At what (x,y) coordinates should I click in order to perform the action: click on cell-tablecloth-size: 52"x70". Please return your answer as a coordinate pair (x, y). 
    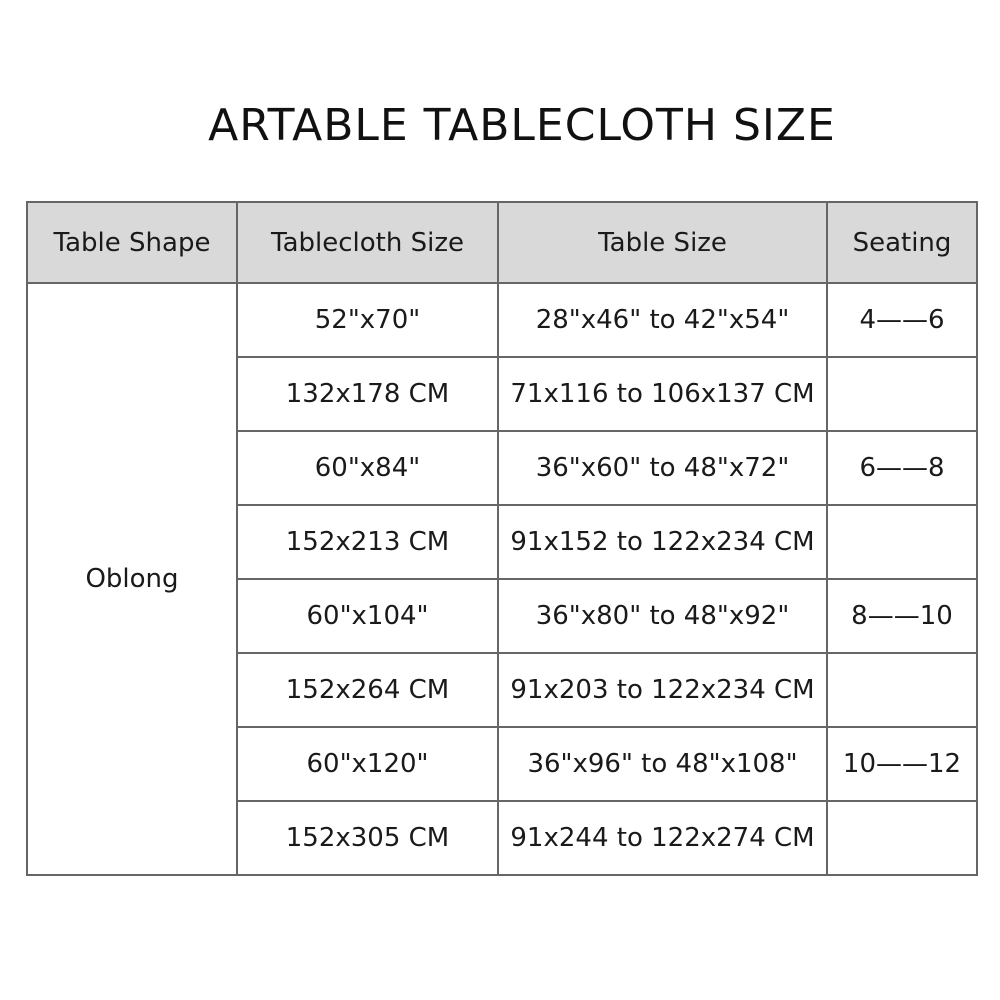
    Looking at the image, I should click on (367, 320).